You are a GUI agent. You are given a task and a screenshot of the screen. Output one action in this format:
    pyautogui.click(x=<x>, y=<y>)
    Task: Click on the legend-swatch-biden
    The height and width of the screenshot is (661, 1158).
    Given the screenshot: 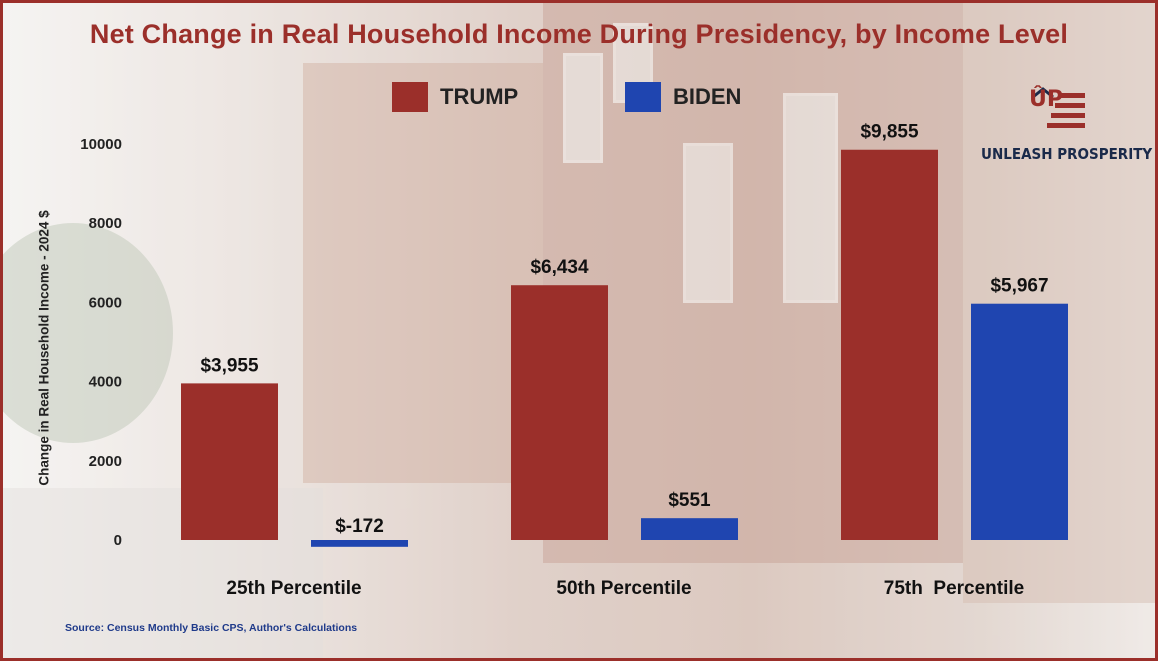 What is the action you would take?
    pyautogui.click(x=643, y=97)
    